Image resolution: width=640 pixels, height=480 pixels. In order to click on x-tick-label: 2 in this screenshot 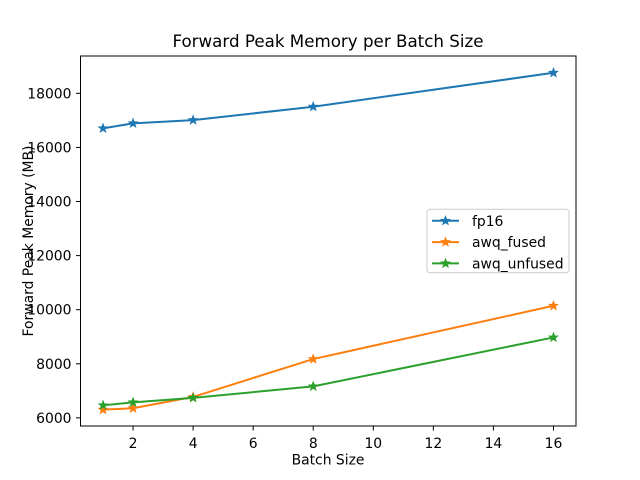, I will do `click(133, 444)`.